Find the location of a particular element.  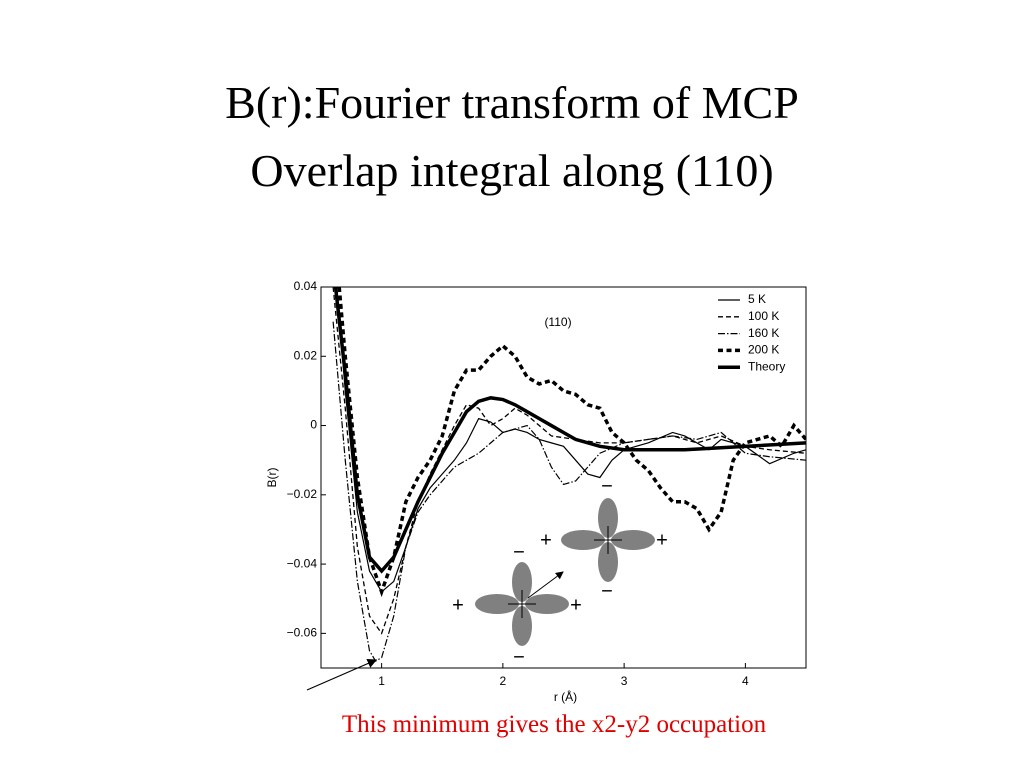

legend-label: 5 K is located at coordinates (757, 299).